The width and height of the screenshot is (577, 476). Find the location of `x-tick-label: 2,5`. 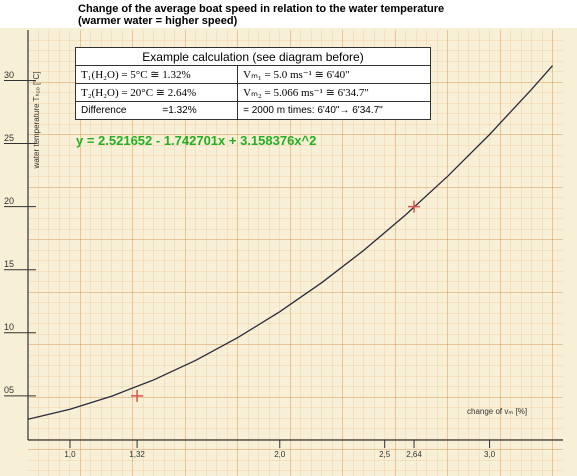

x-tick-label: 2,5 is located at coordinates (385, 454).